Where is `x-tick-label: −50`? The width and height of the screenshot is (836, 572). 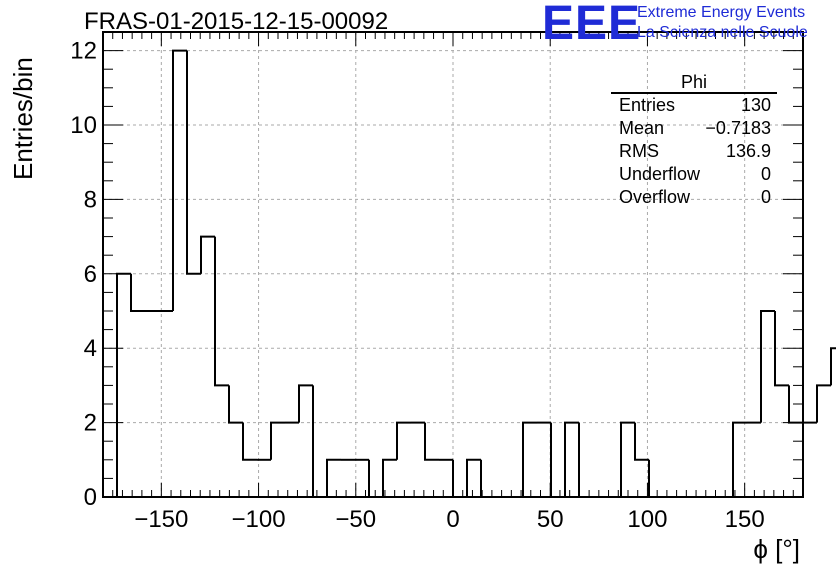 x-tick-label: −50 is located at coordinates (355, 519).